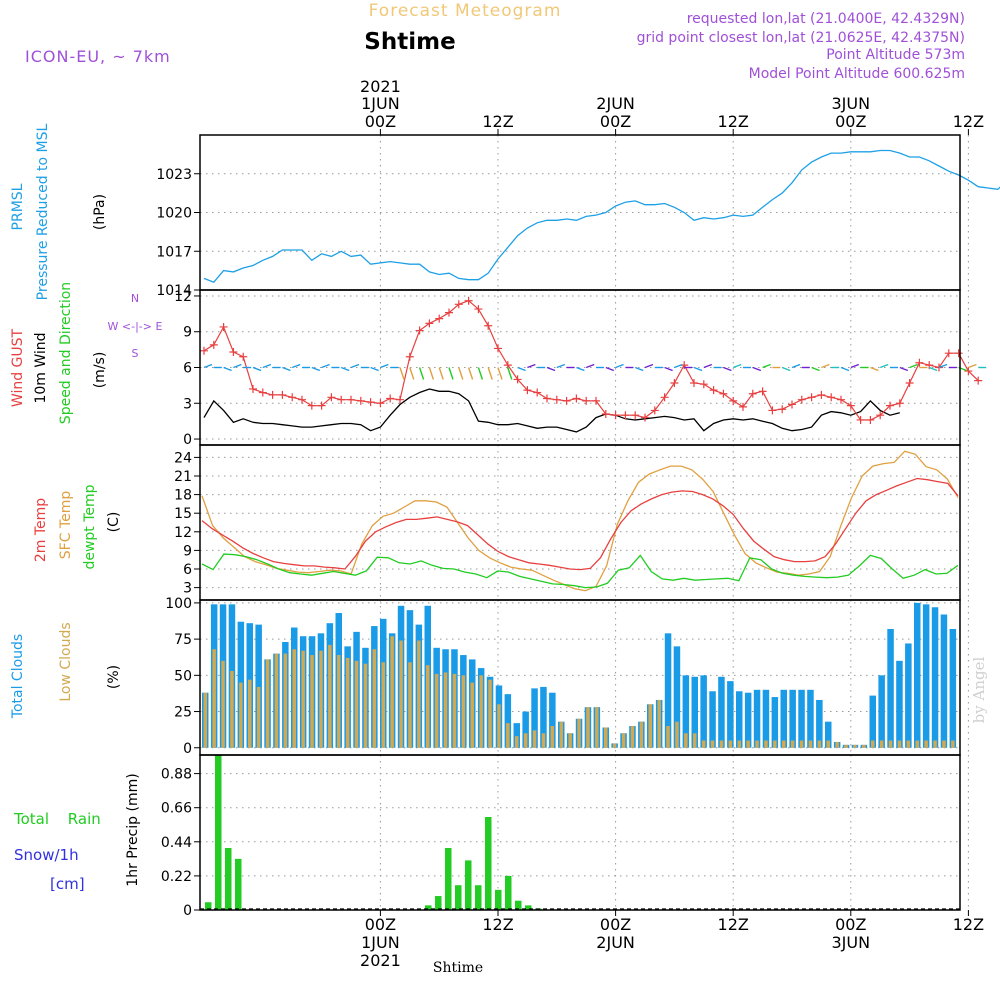 The height and width of the screenshot is (1004, 1000). What do you see at coordinates (176, 843) in the screenshot?
I see `y-tick-label: 0.44` at bounding box center [176, 843].